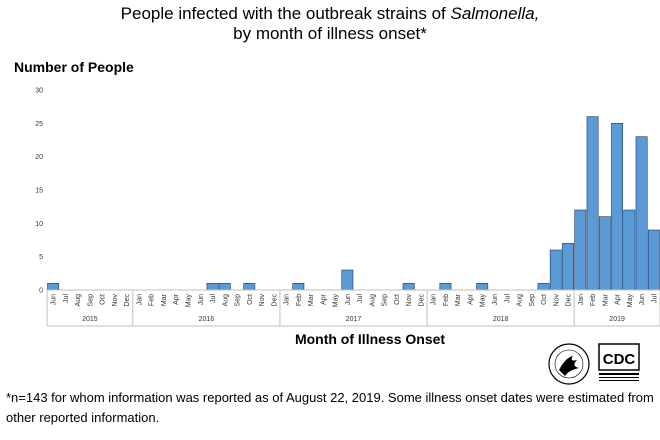 Image resolution: width=660 pixels, height=440 pixels. I want to click on y-axis-label: Number of People, so click(74, 67).